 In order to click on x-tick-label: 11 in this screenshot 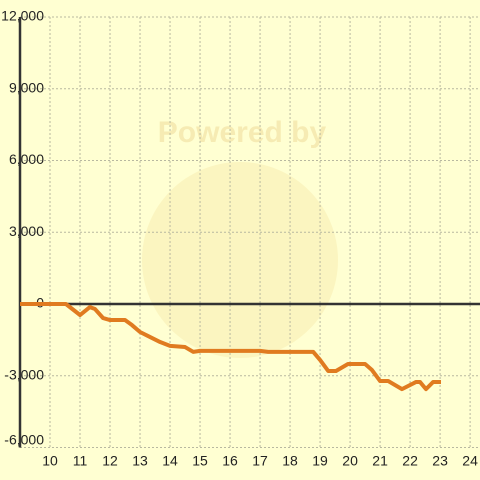, I will do `click(80, 461)`.